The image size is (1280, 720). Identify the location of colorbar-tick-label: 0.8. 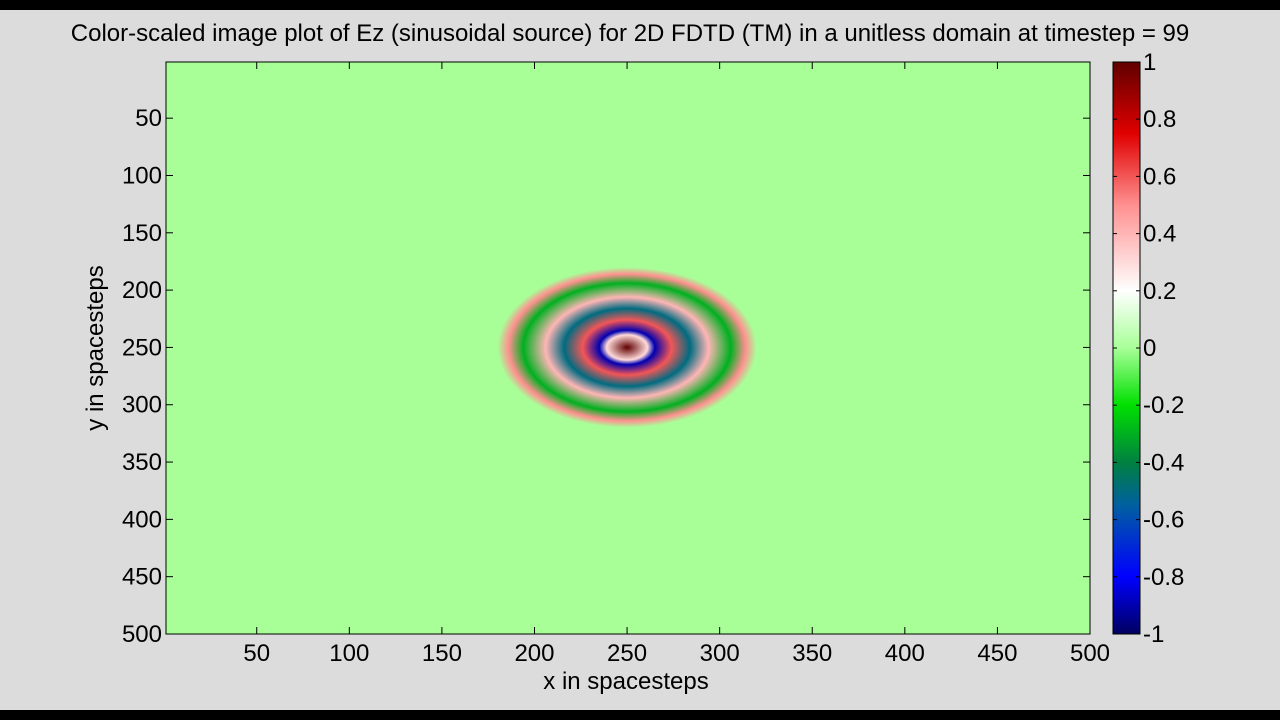
(1159, 119).